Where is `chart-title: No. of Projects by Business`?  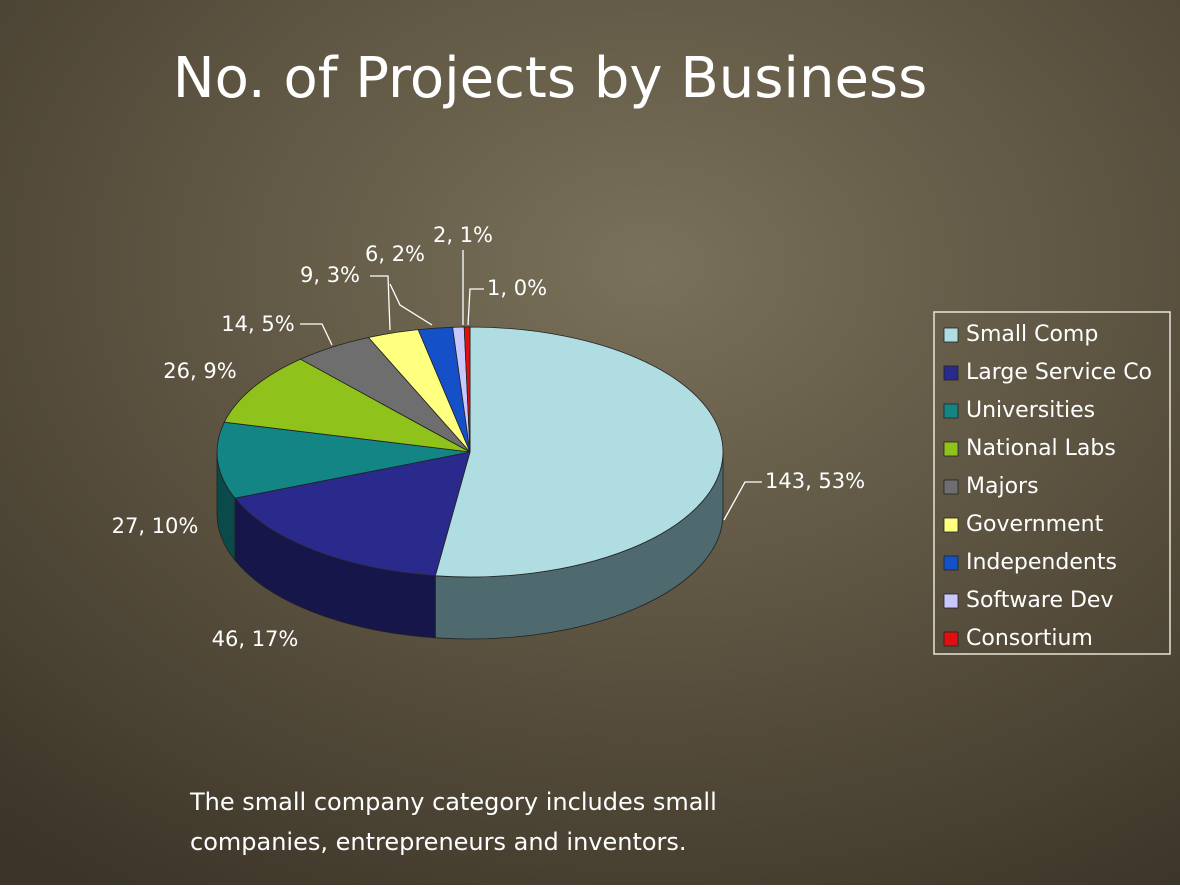
chart-title: No. of Projects by Business is located at coordinates (550, 78).